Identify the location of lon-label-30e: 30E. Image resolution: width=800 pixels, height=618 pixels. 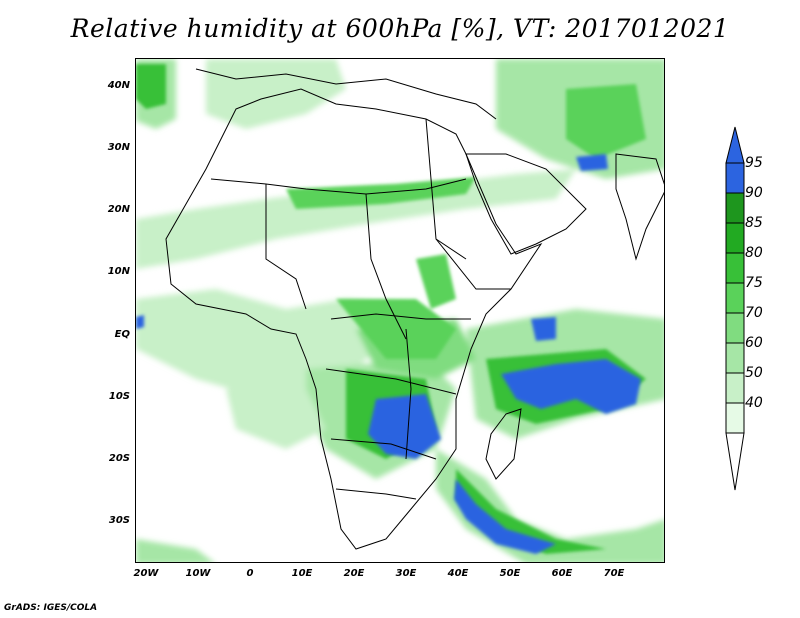
(406, 573).